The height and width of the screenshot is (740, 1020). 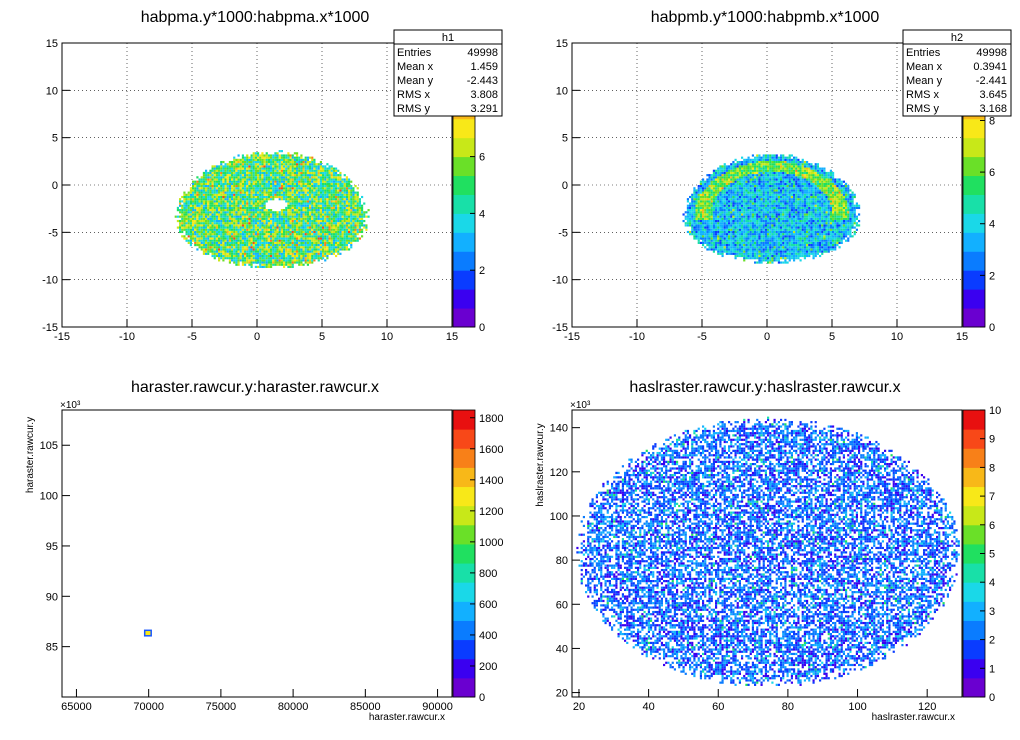 What do you see at coordinates (415, 67) in the screenshot?
I see `stats-label: Mean x` at bounding box center [415, 67].